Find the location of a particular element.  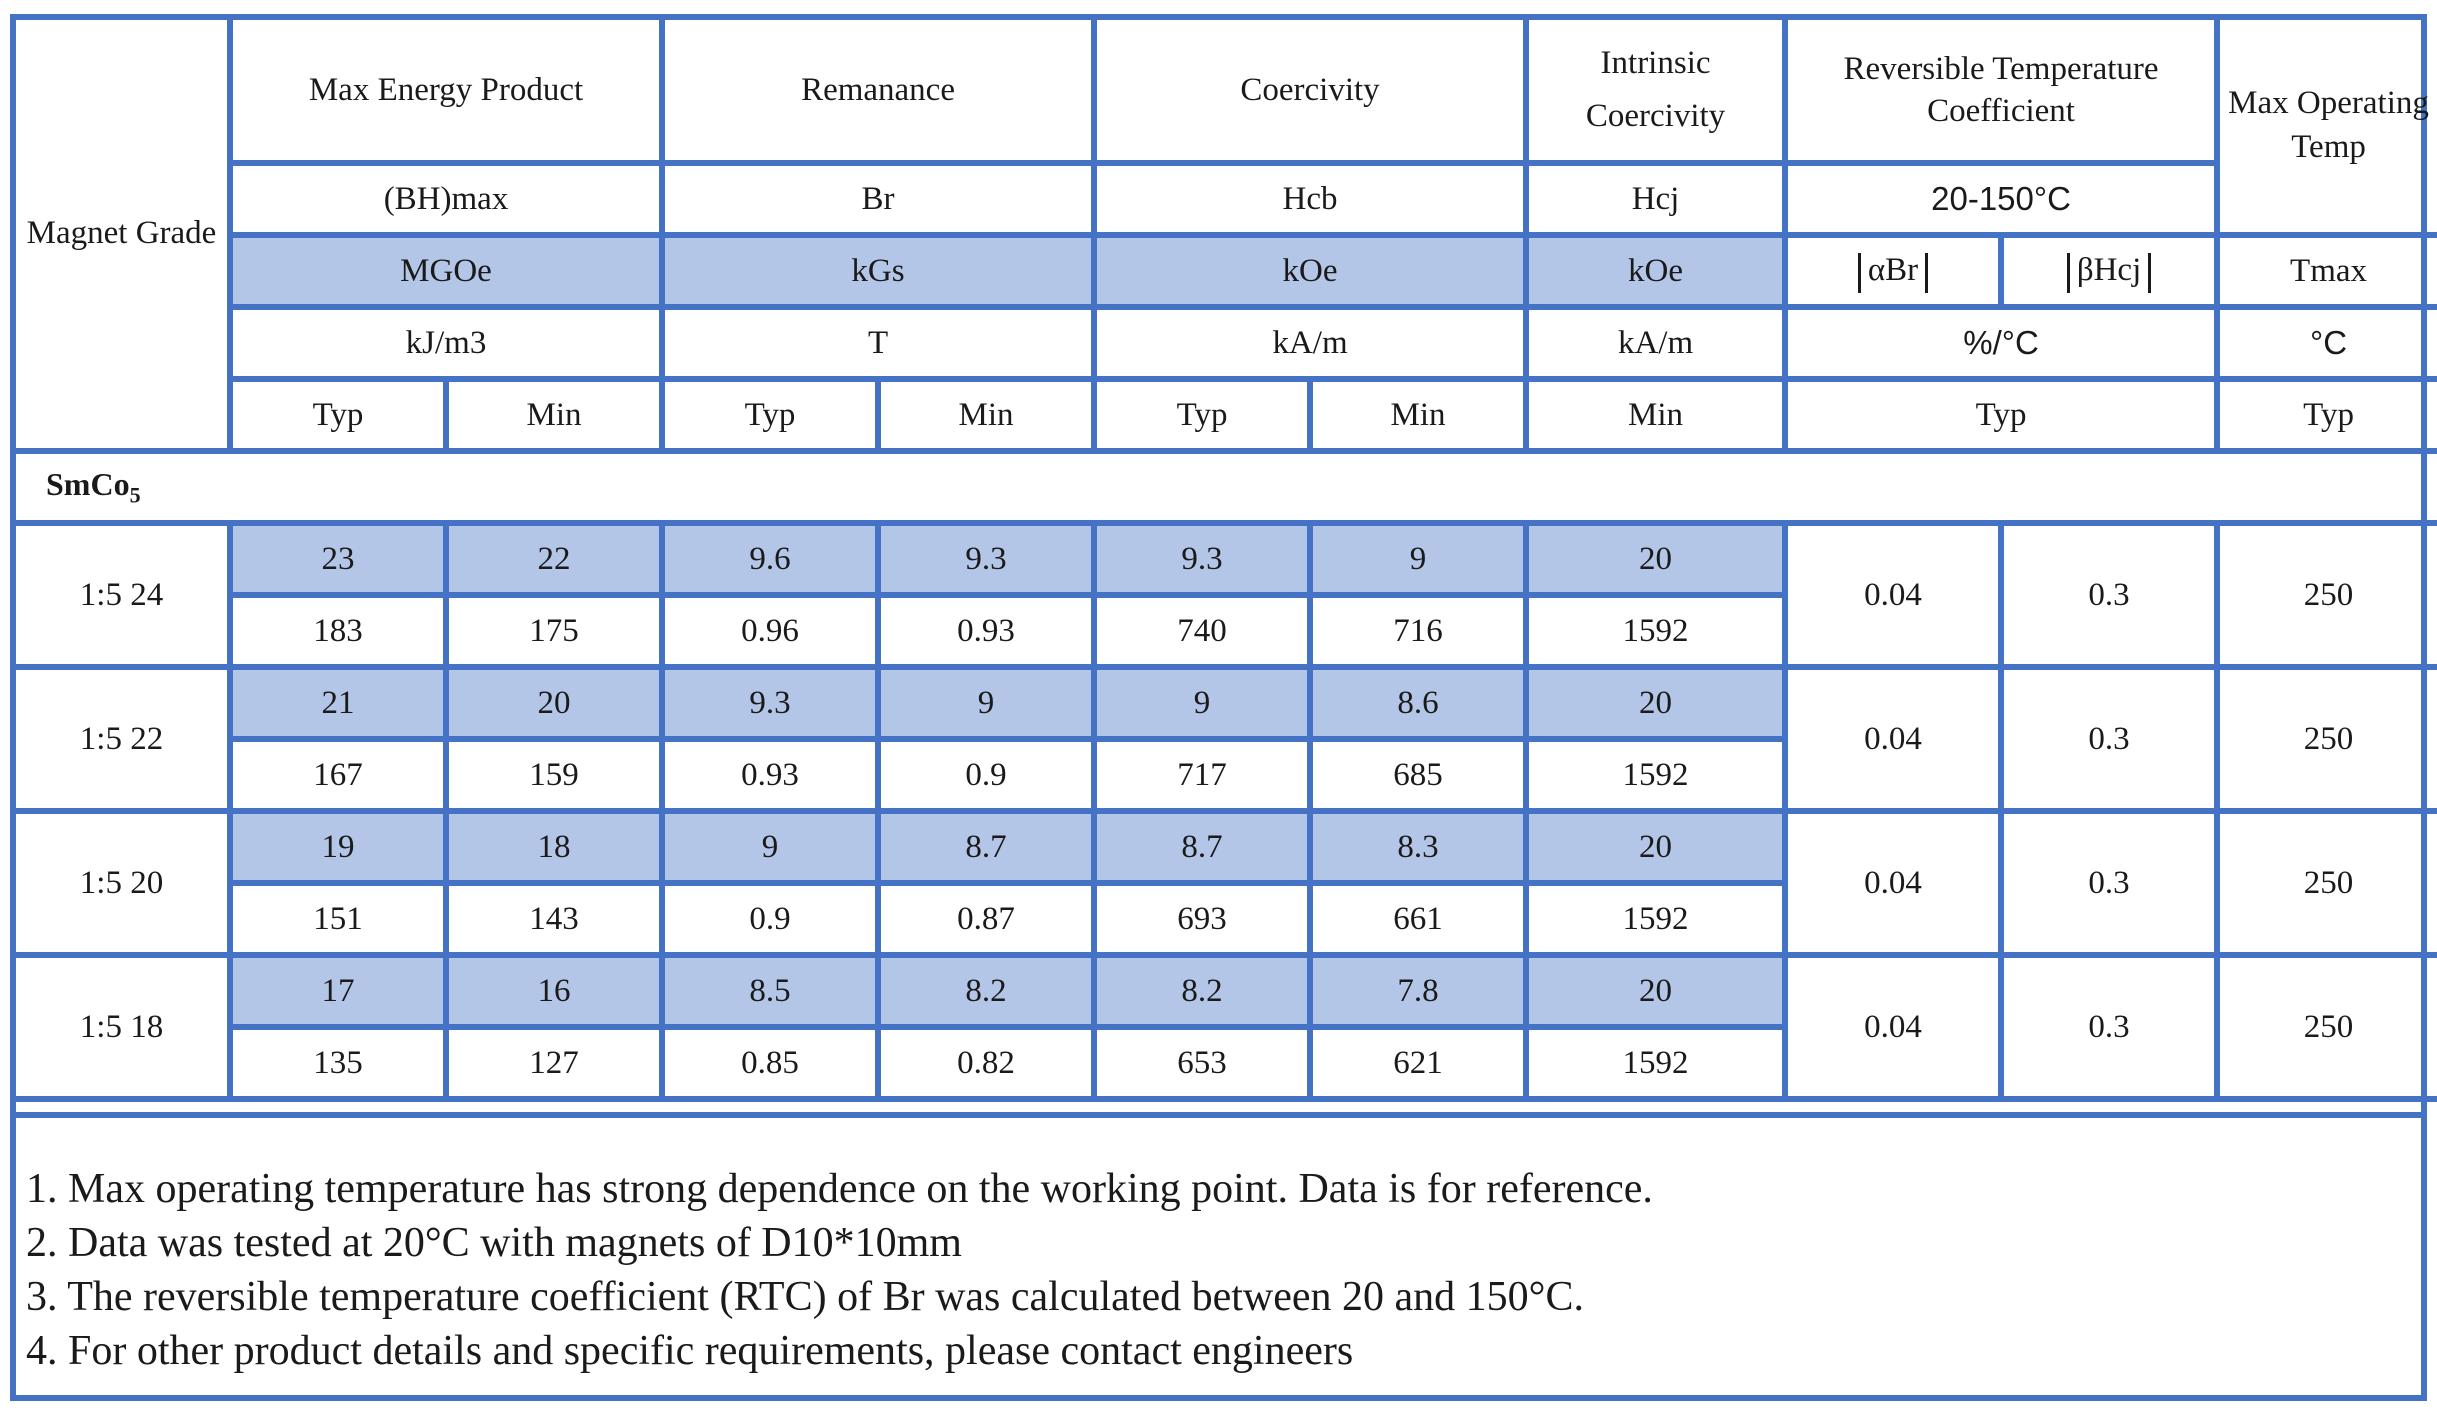

br-min-cell: 9.3 is located at coordinates (986, 559).